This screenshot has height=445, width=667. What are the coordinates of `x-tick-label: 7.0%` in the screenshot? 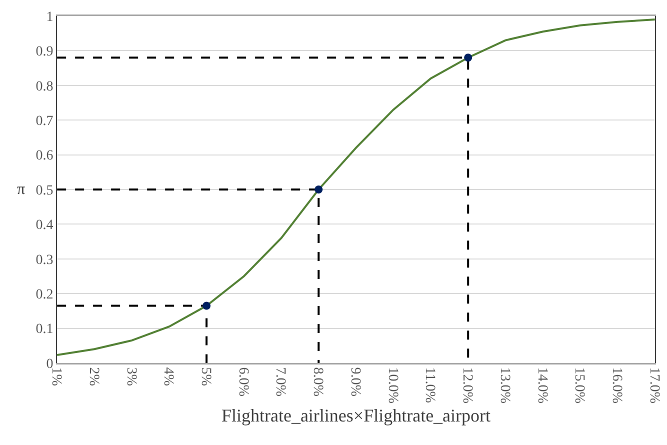 It's located at (280, 382).